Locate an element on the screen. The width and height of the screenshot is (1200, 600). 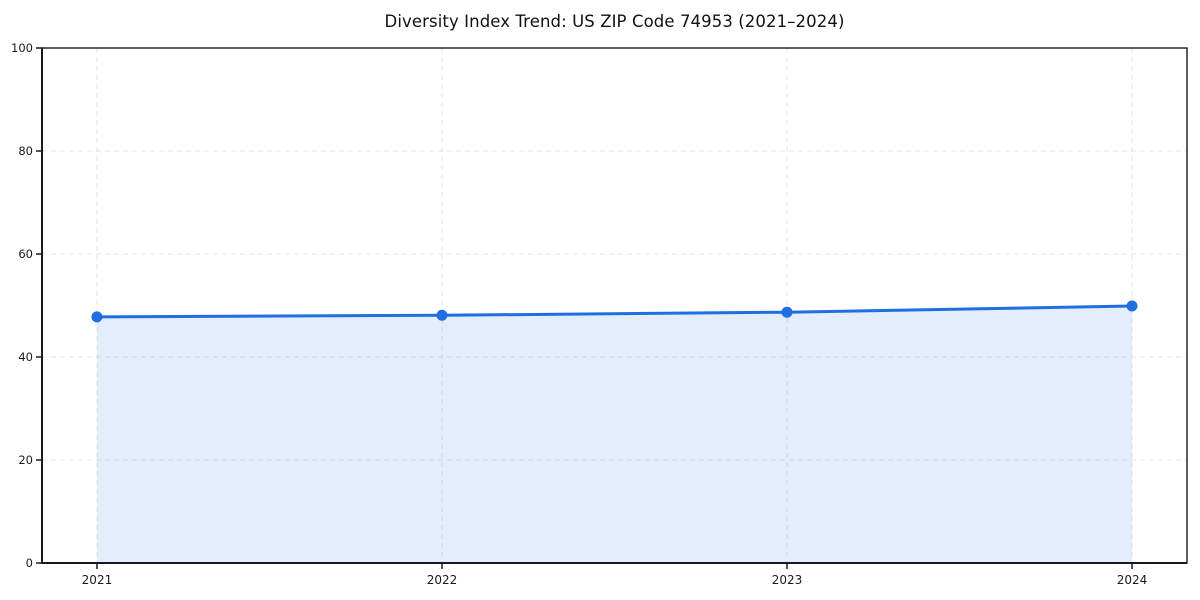
y-tick-label: 20 is located at coordinates (25, 460).